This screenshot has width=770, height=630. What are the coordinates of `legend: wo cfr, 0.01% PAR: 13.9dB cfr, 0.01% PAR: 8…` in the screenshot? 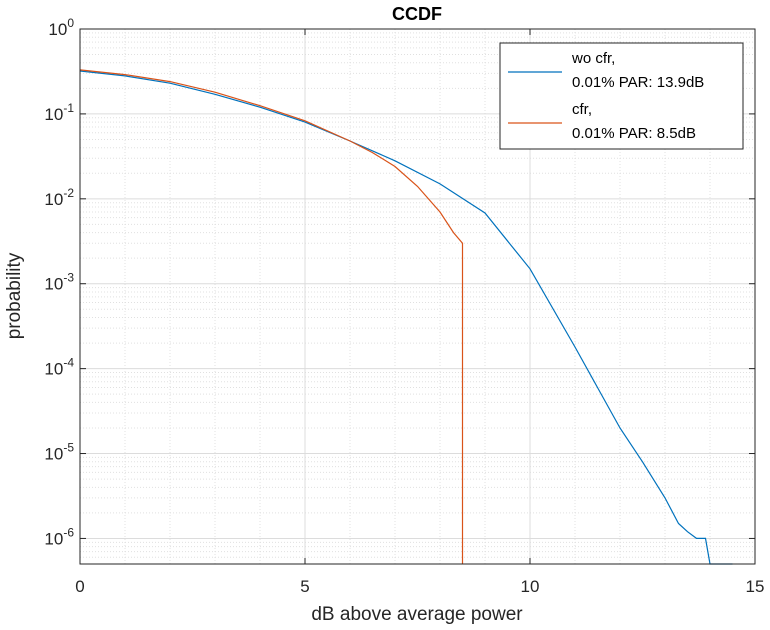 It's located at (621, 96).